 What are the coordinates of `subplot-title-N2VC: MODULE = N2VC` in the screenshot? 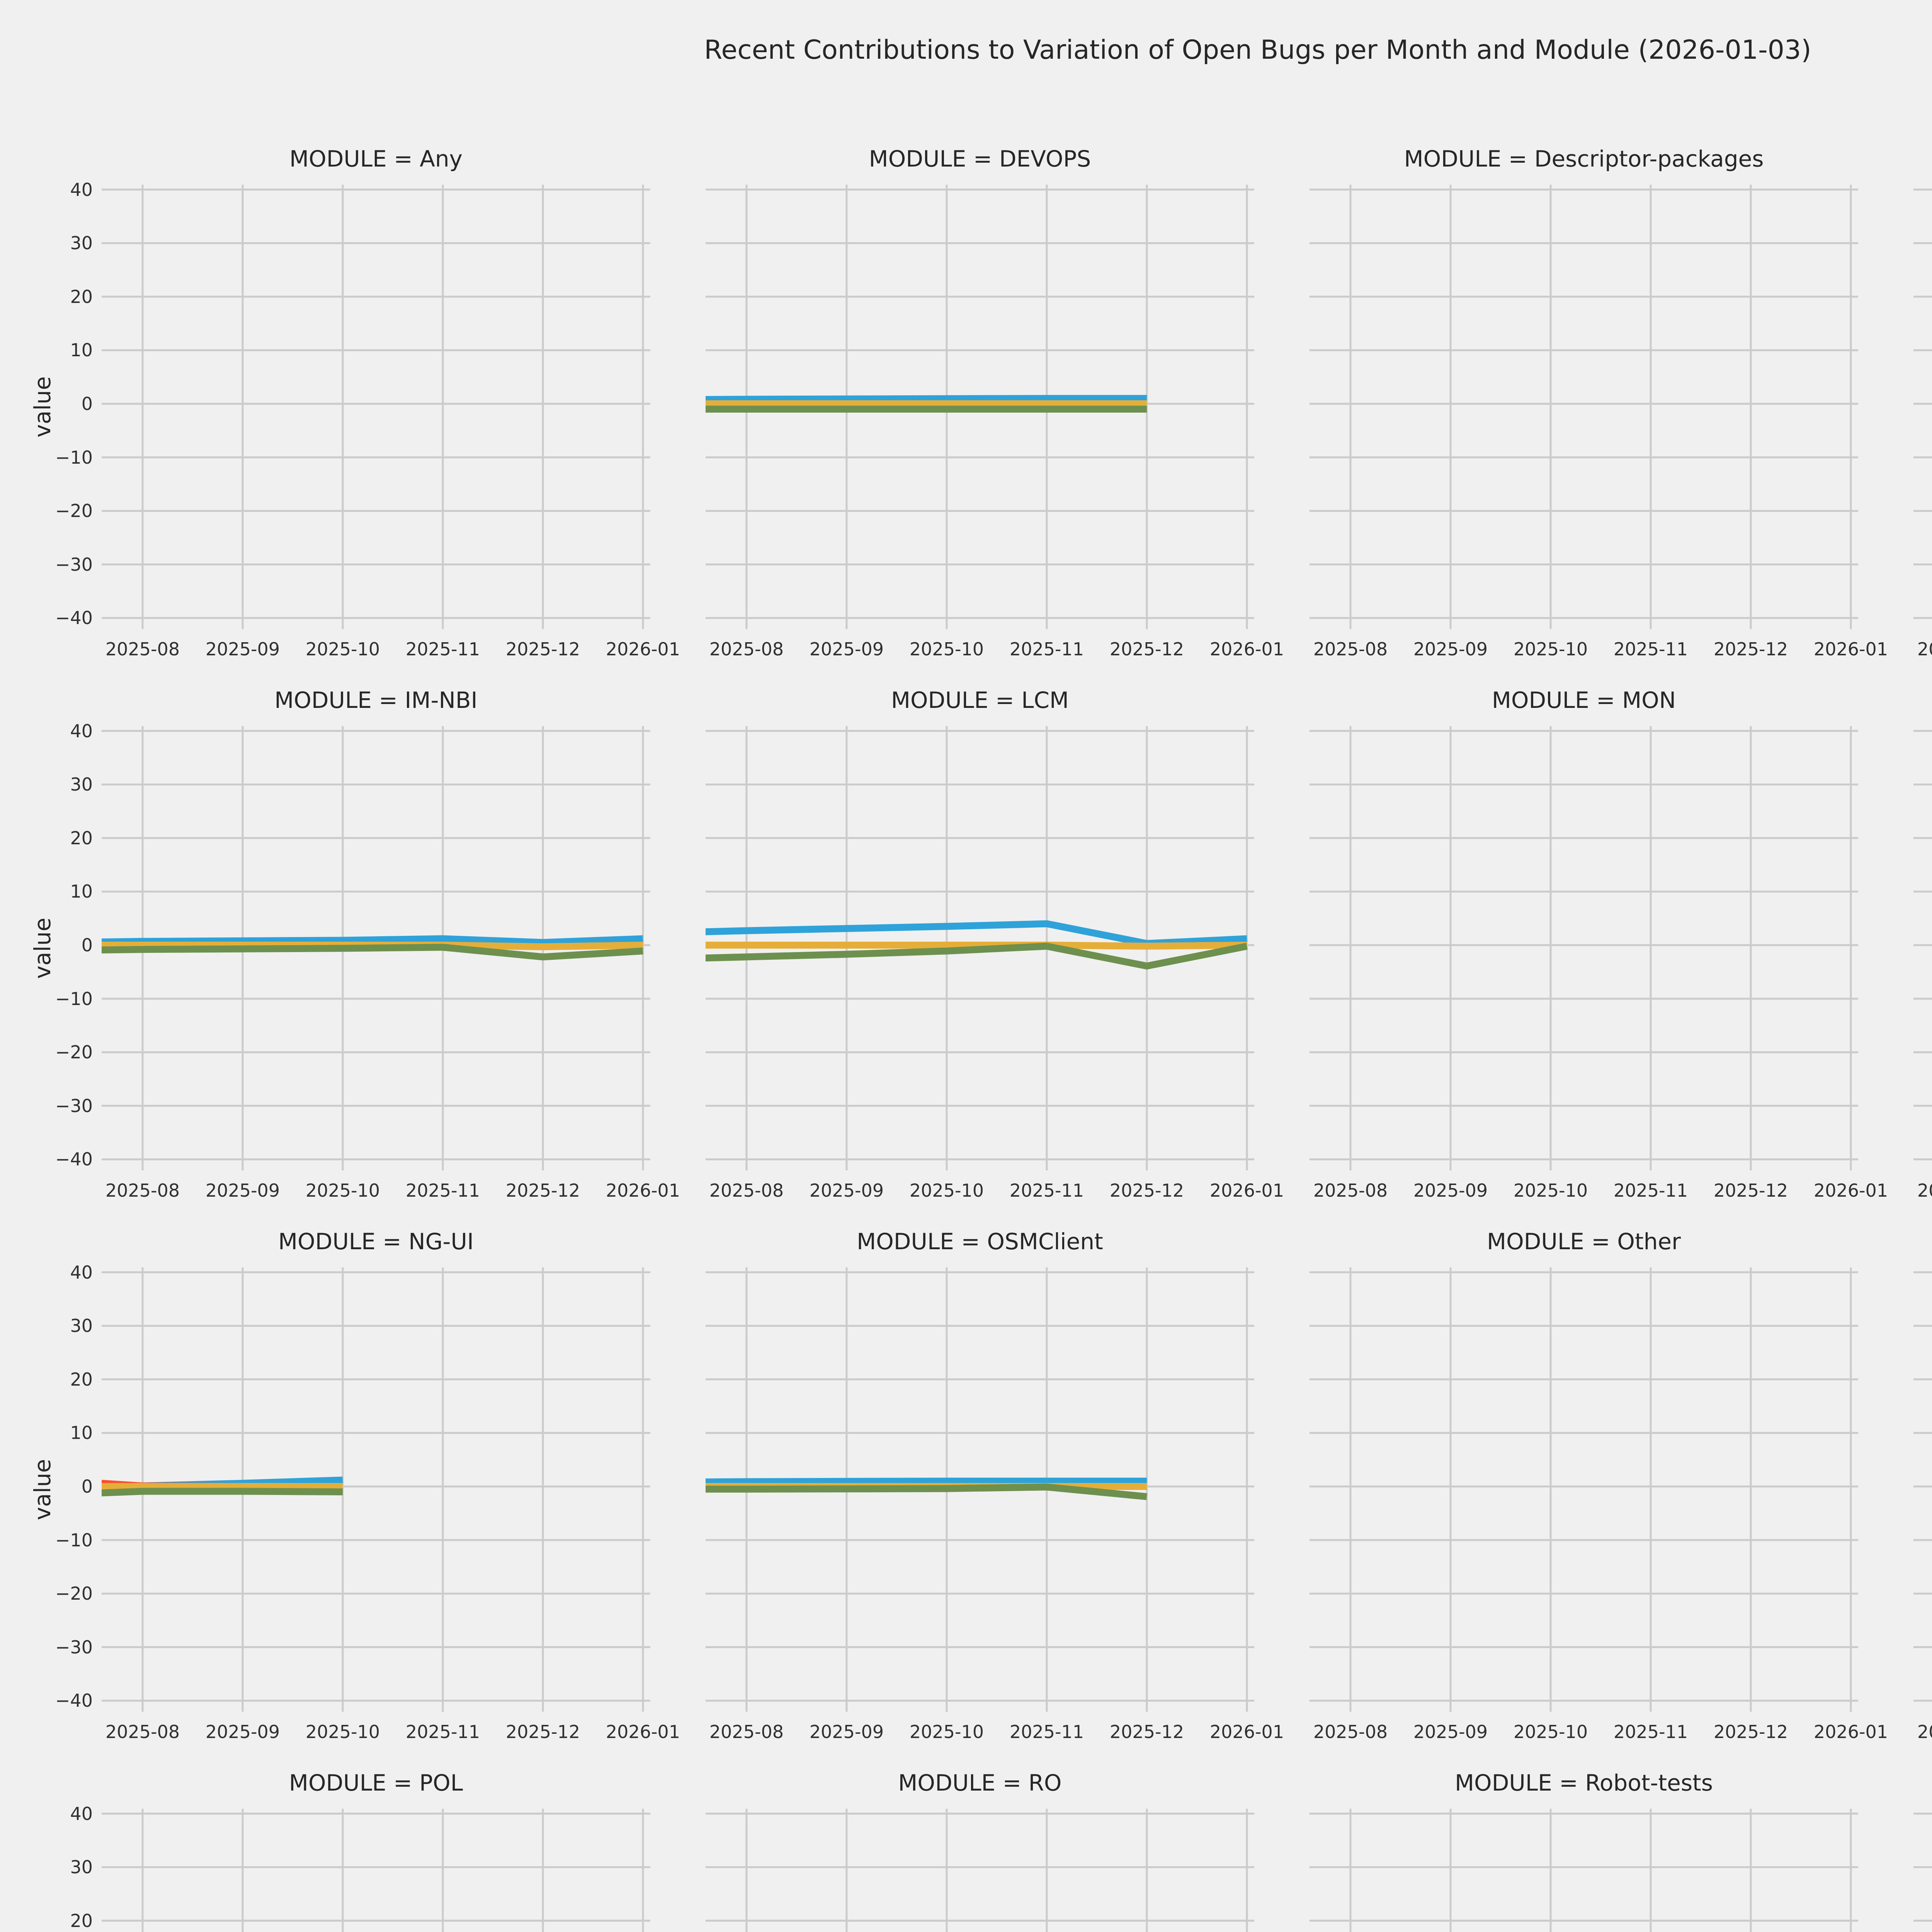 It's located at (1923, 701).